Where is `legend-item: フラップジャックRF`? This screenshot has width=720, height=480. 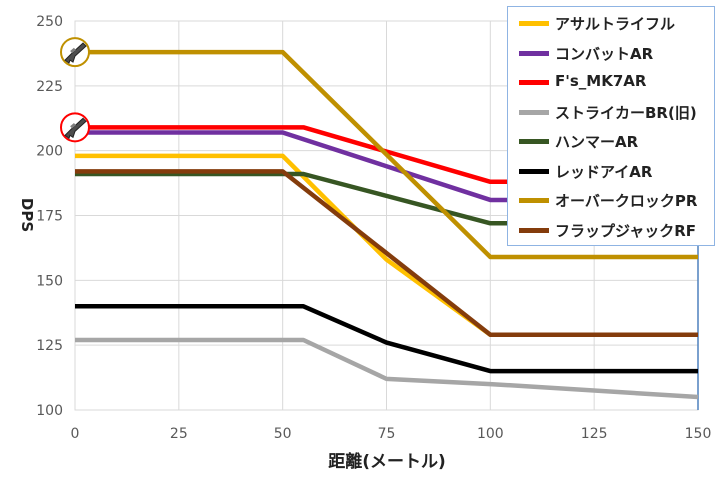
legend-item: フラップジャックRF is located at coordinates (611, 229).